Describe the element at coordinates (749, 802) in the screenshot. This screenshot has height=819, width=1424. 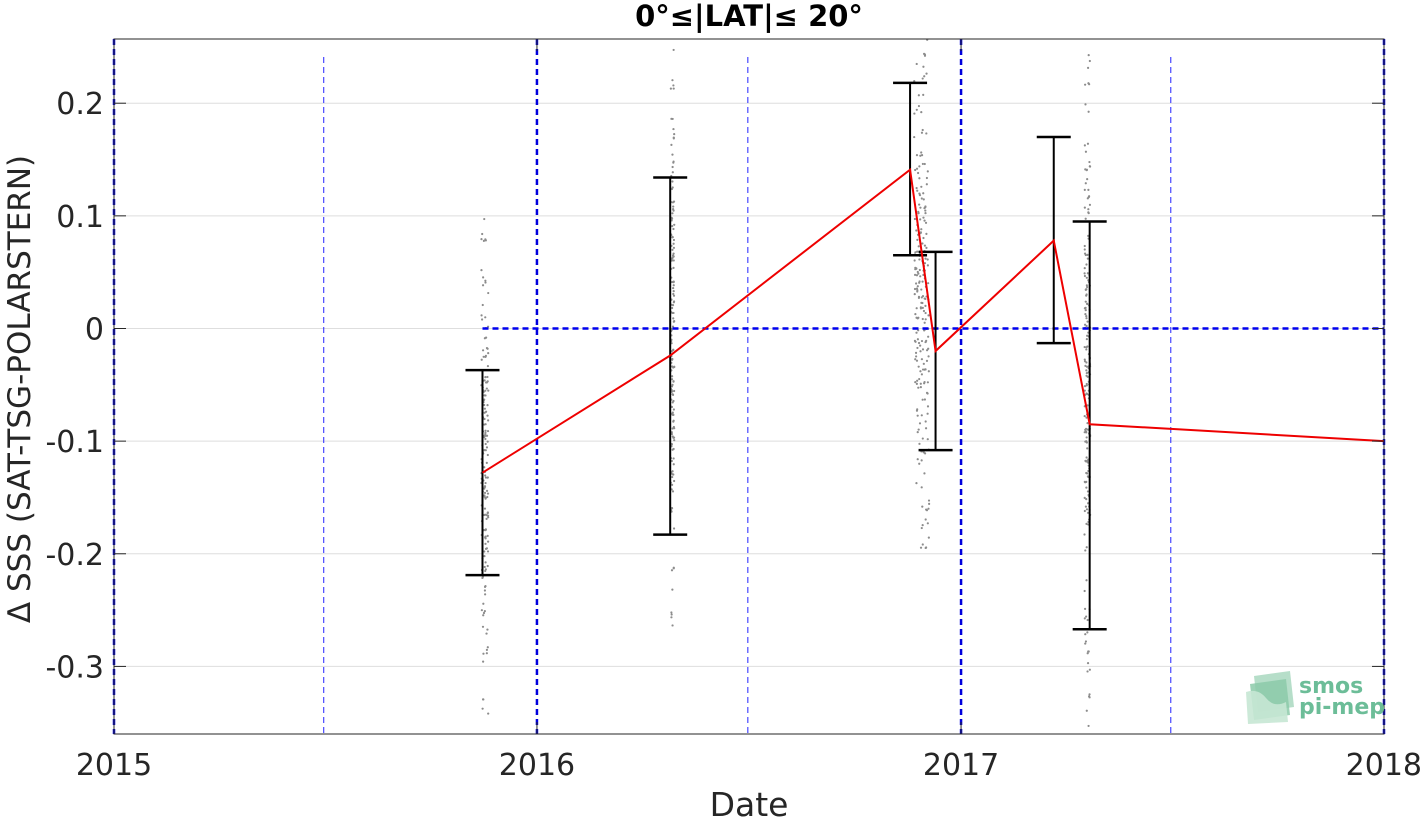
I see `x-axis-label: Date` at that location.